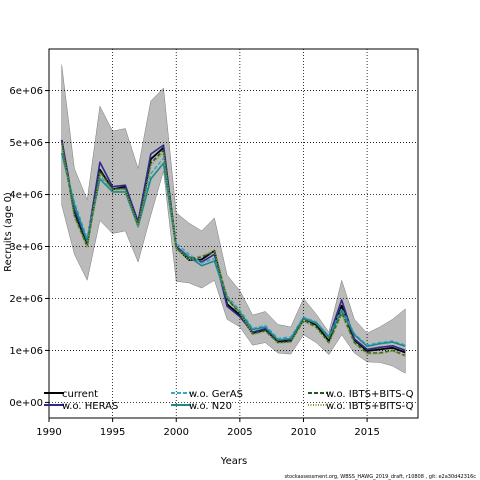 The image size is (480, 480). I want to click on legend-label-0: current, so click(80, 394).